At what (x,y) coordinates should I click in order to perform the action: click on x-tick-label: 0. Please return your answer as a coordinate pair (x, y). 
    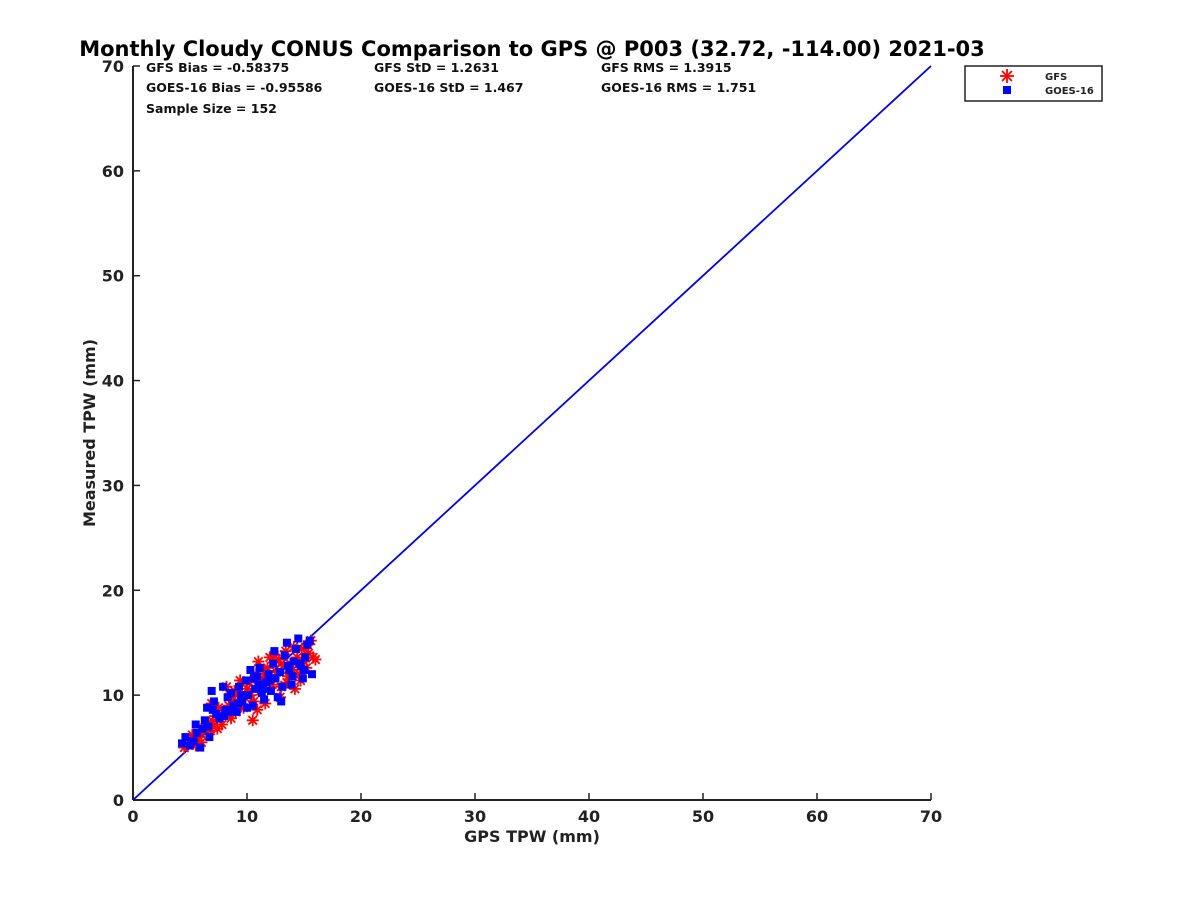
    Looking at the image, I should click on (132, 816).